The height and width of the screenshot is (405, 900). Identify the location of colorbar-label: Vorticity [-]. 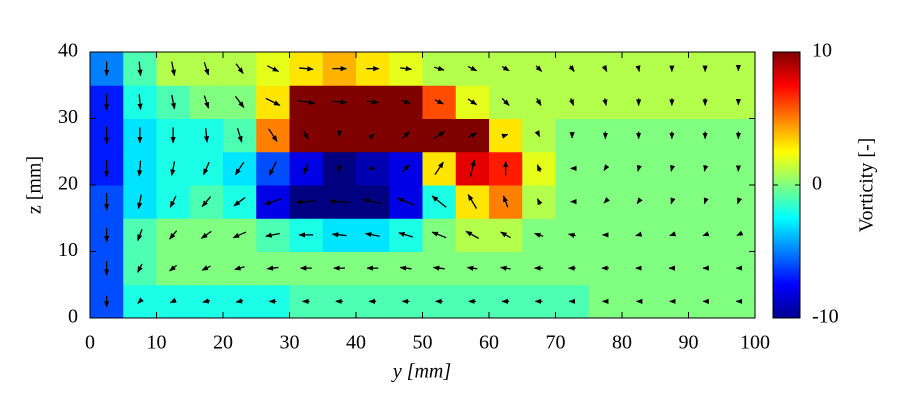
(867, 185).